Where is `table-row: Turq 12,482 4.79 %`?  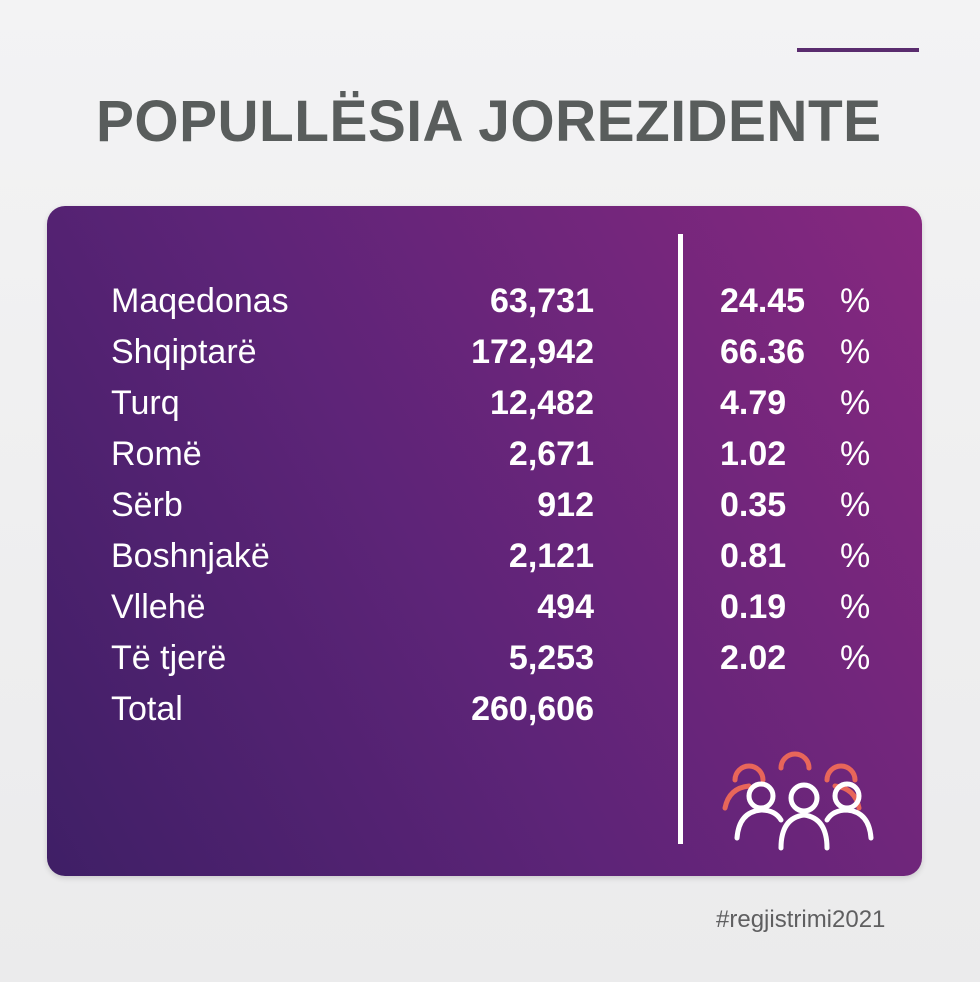 table-row: Turq 12,482 4.79 % is located at coordinates (484, 403).